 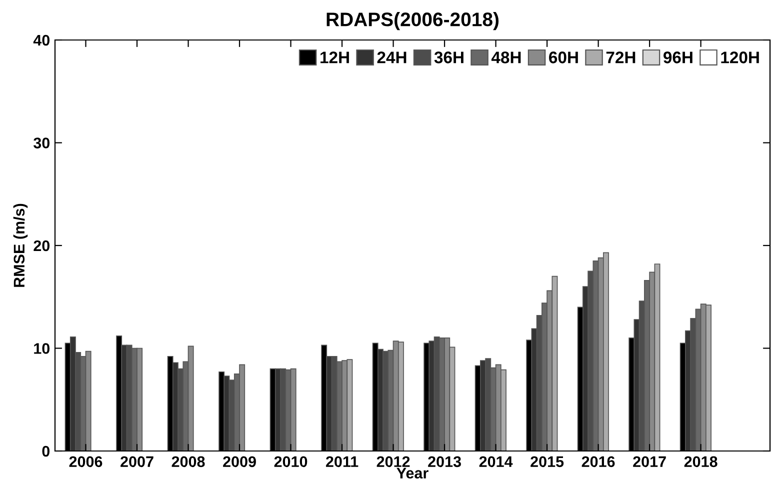 What do you see at coordinates (496, 462) in the screenshot?
I see `x-tick-label: 2014` at bounding box center [496, 462].